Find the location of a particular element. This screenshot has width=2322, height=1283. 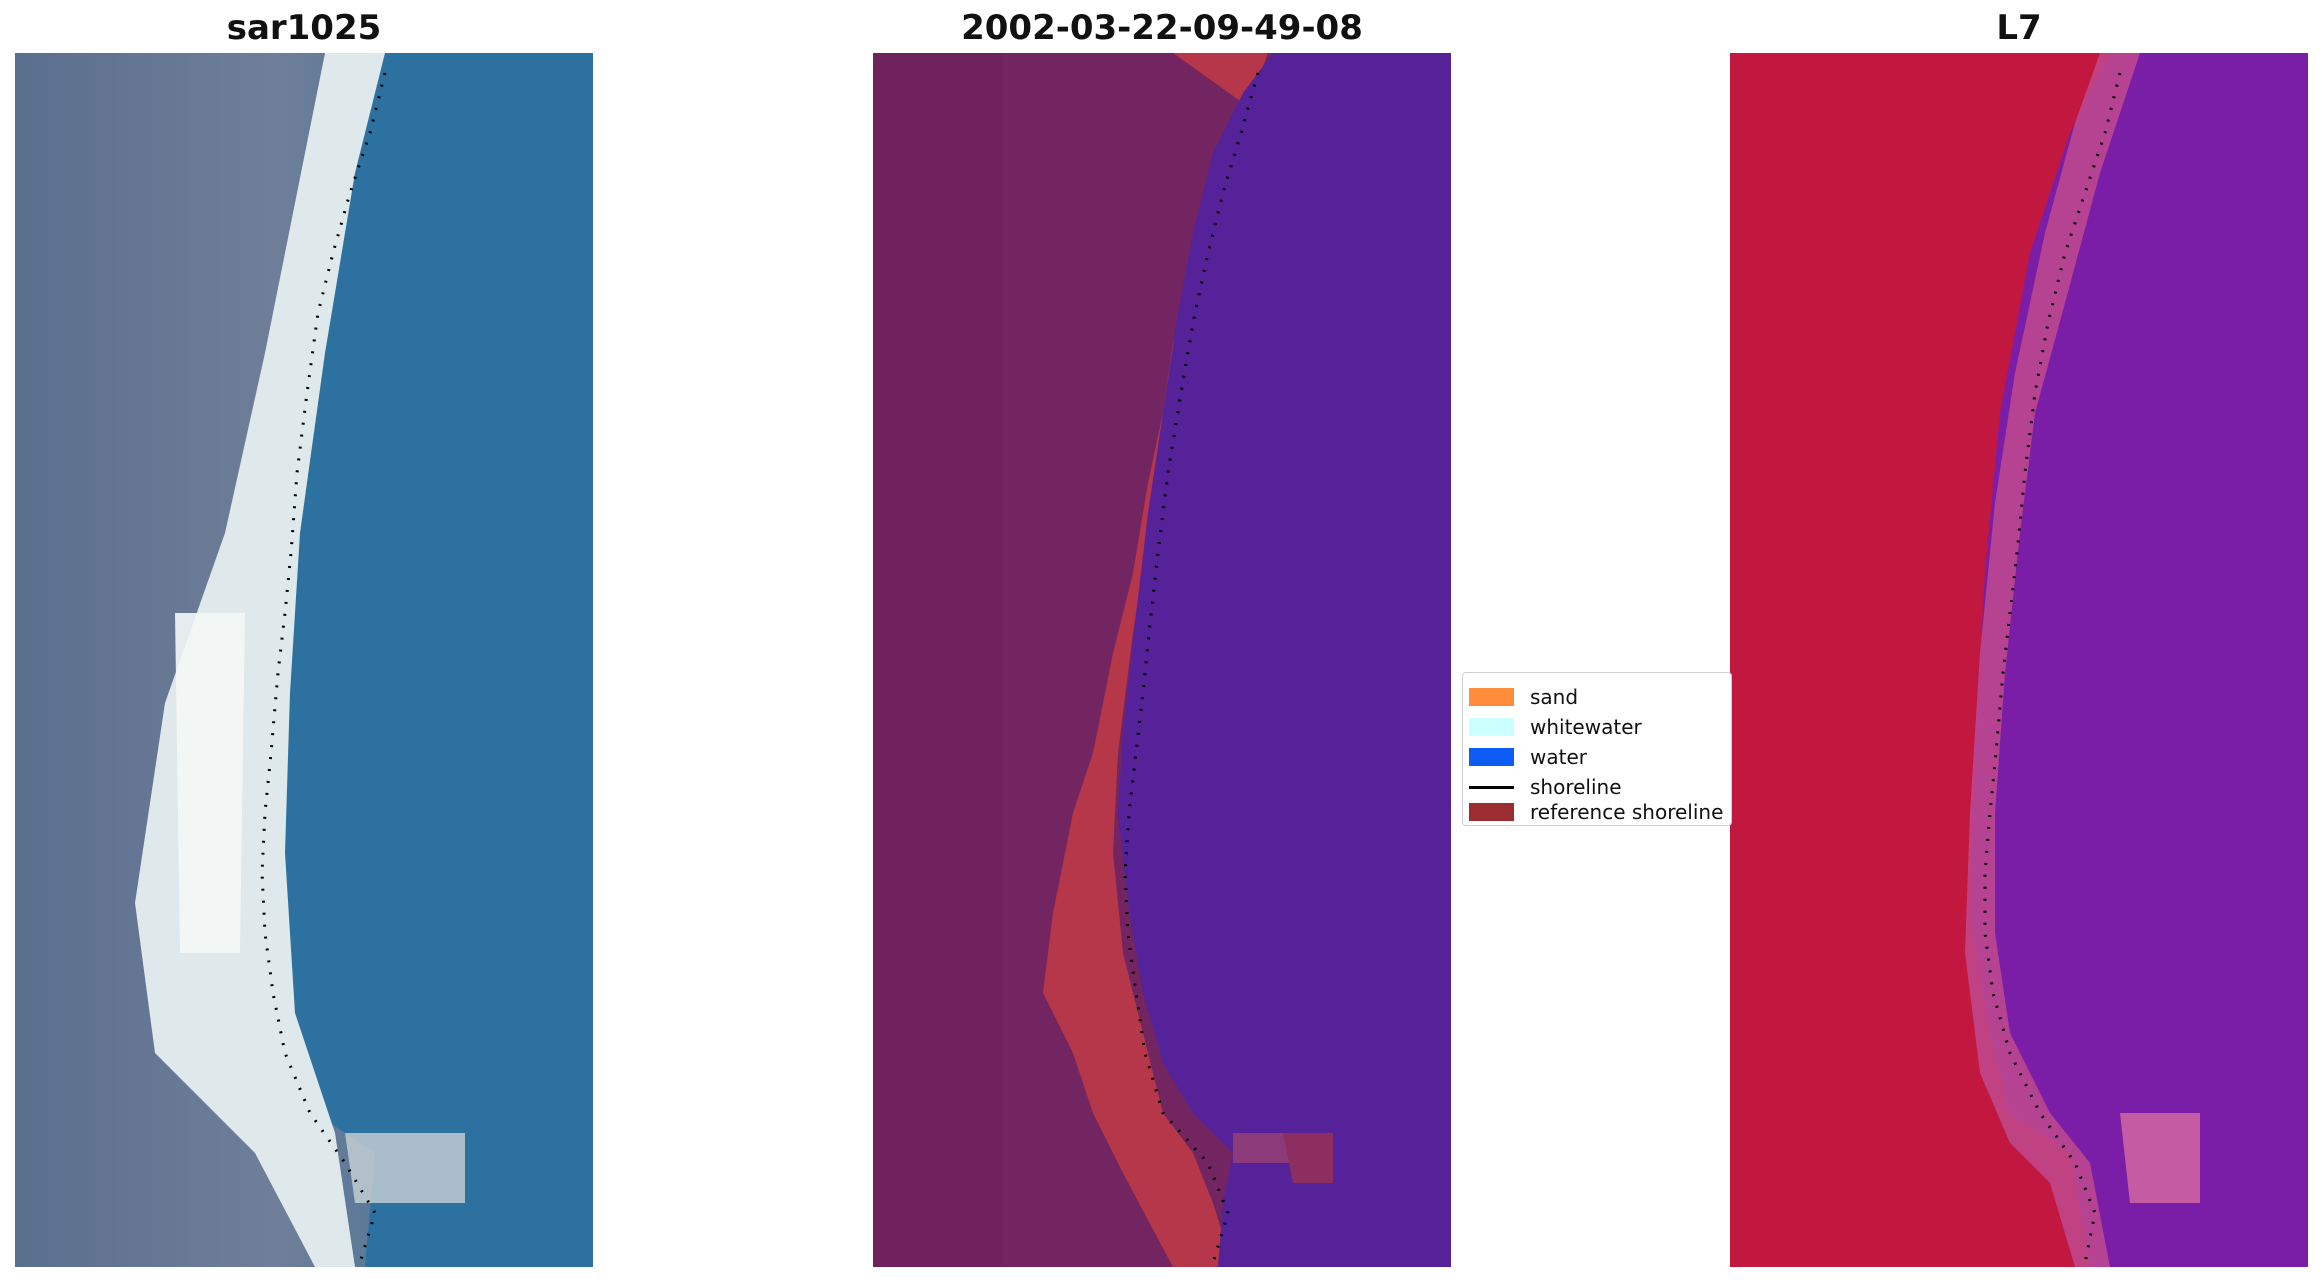

legend-label-sand: sand is located at coordinates (1554, 697).